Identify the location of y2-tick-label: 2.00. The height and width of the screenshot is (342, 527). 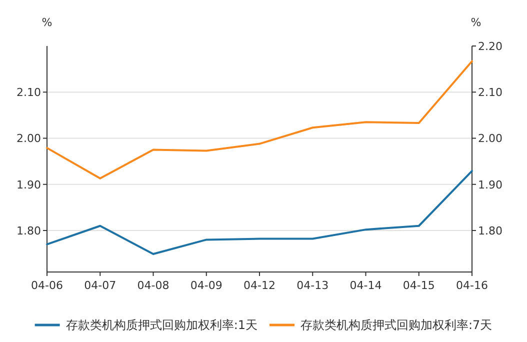
(490, 139).